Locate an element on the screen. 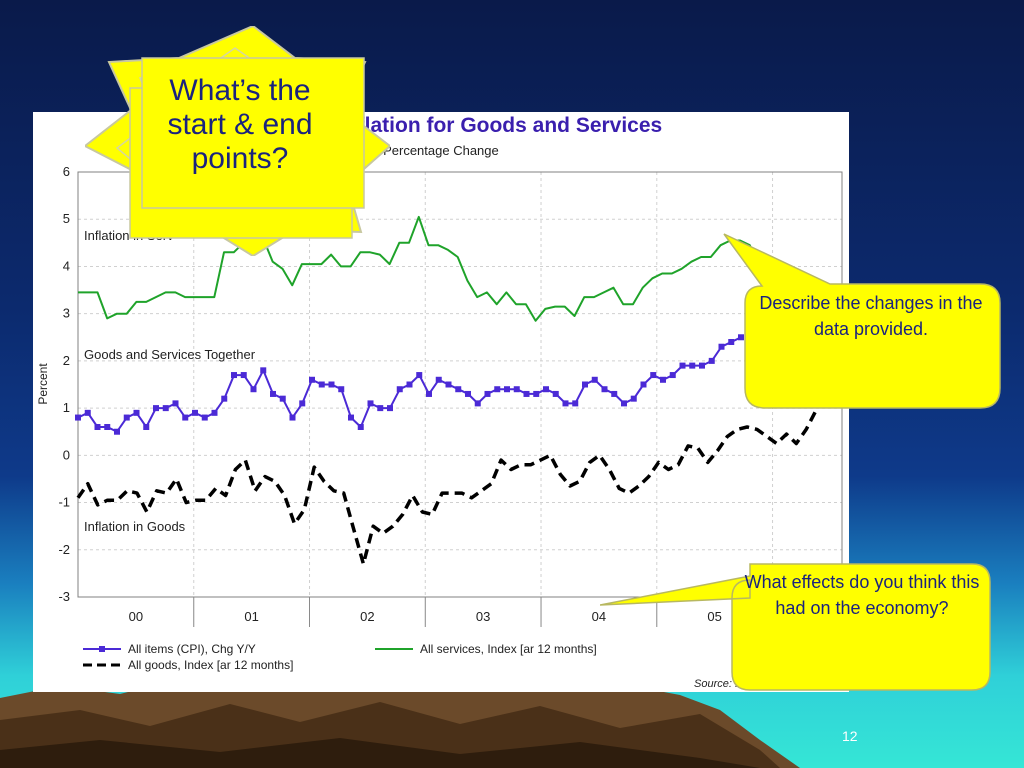 The width and height of the screenshot is (1024, 768). y-axis-label: Percent is located at coordinates (43, 384).